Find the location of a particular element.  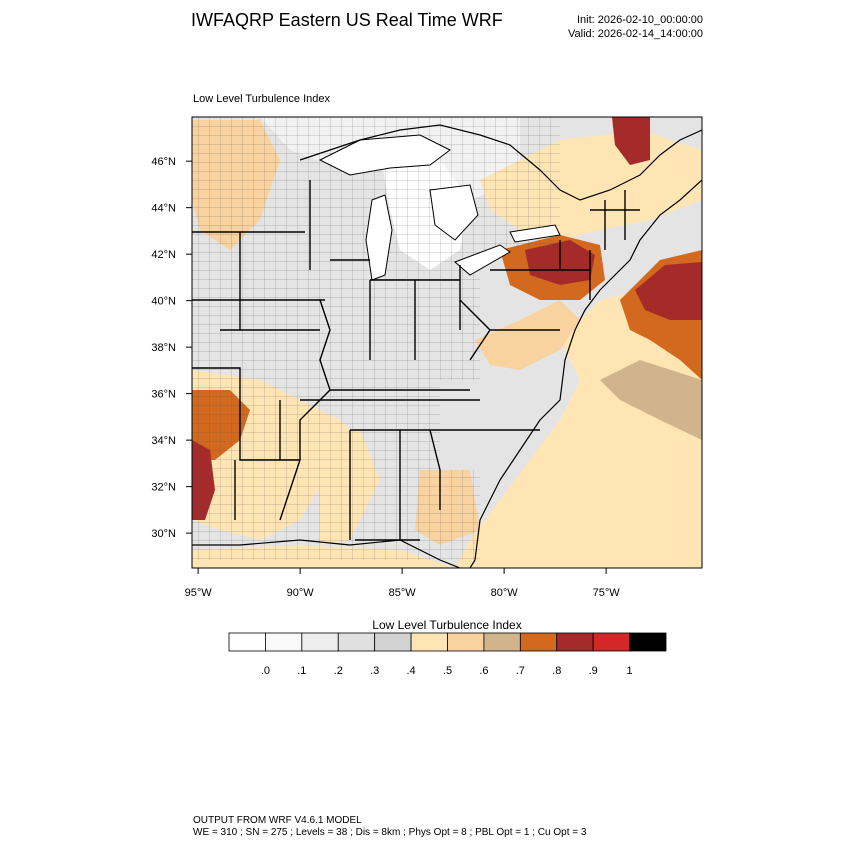

colorbar-label: .8 is located at coordinates (556, 671).